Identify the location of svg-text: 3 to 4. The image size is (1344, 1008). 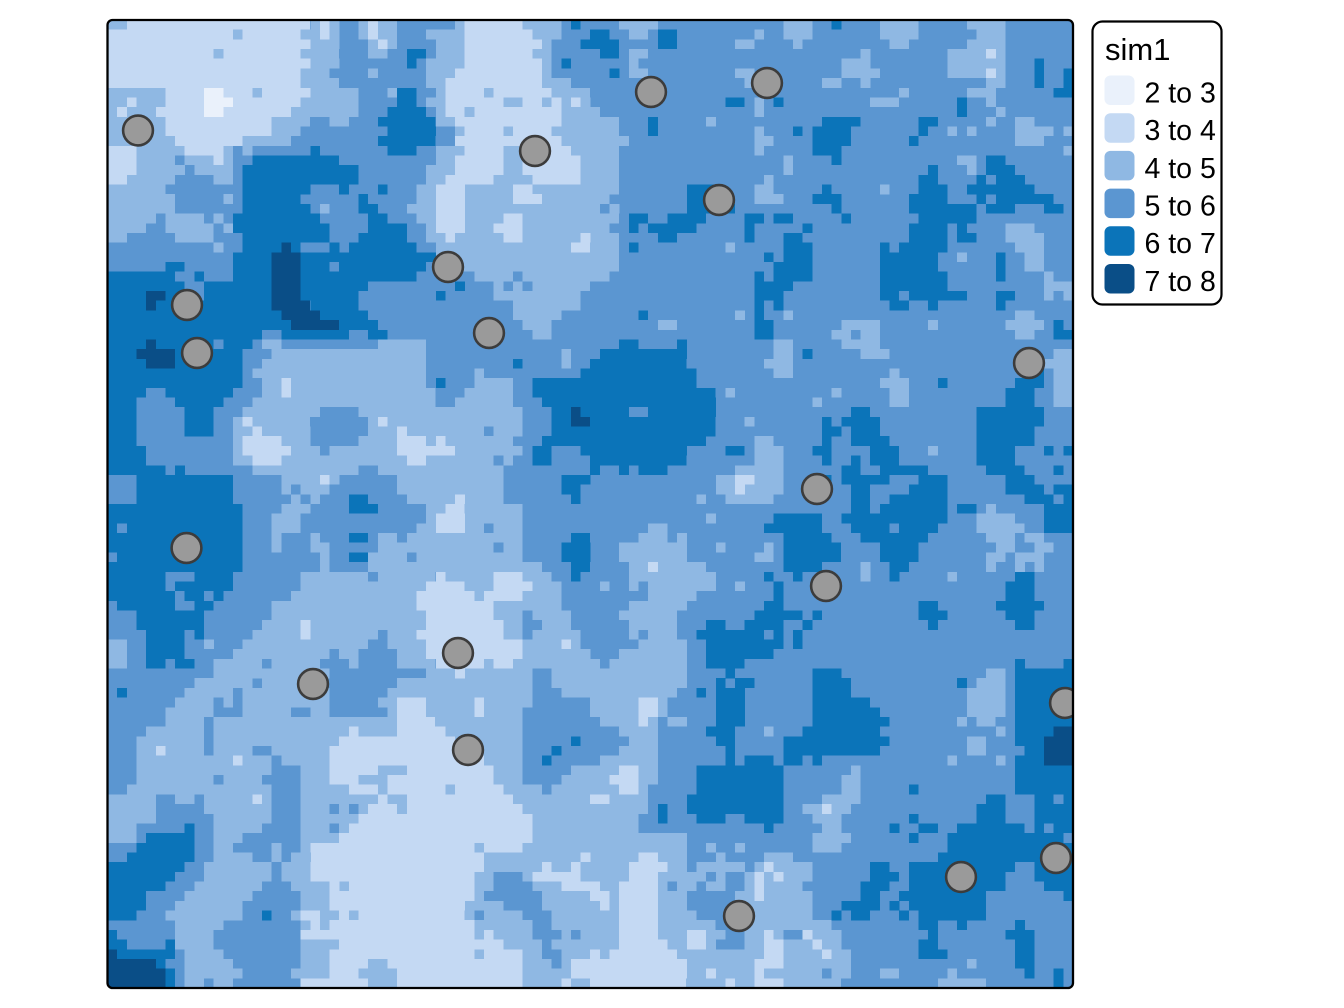
(1180, 131).